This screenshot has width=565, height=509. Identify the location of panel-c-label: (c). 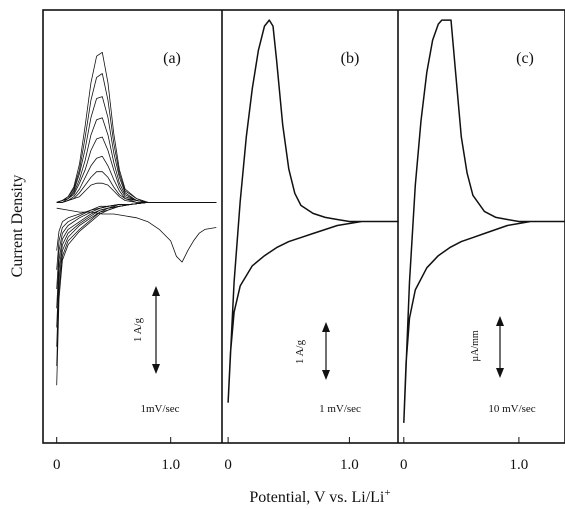
(525, 58).